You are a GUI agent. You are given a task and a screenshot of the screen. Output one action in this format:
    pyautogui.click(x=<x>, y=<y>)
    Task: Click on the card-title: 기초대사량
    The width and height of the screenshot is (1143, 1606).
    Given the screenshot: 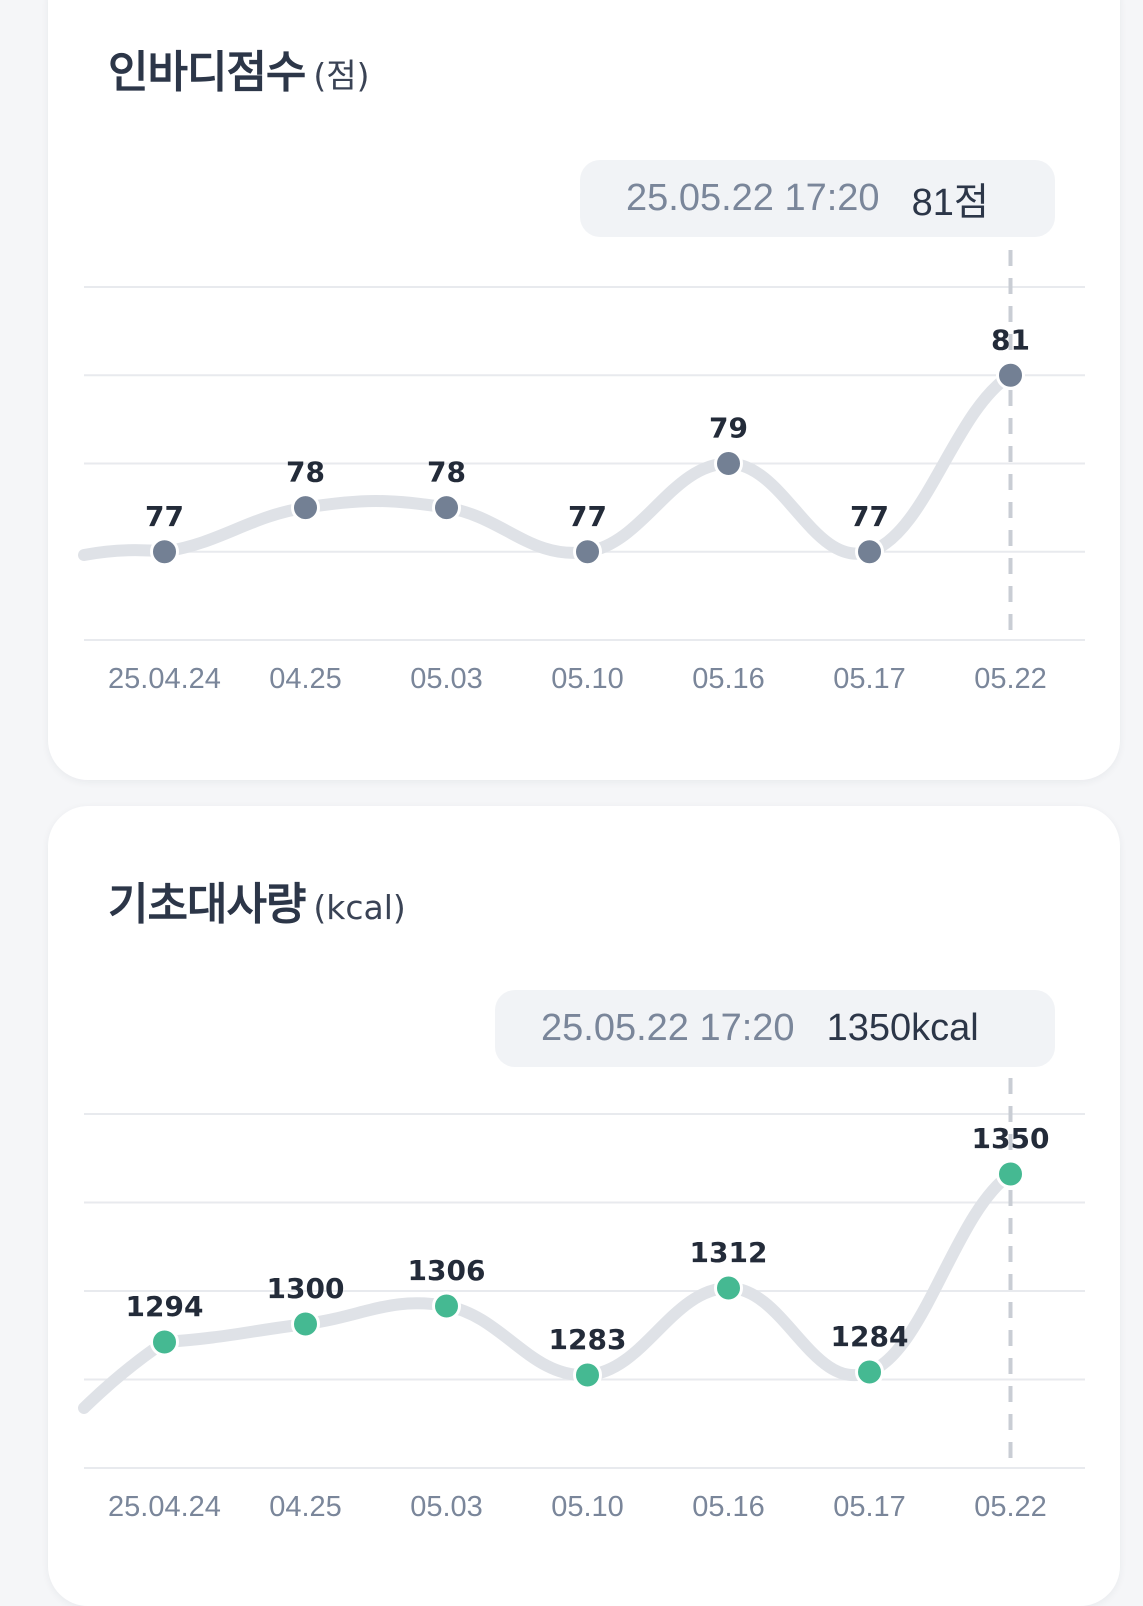 What is the action you would take?
    pyautogui.click(x=207, y=904)
    